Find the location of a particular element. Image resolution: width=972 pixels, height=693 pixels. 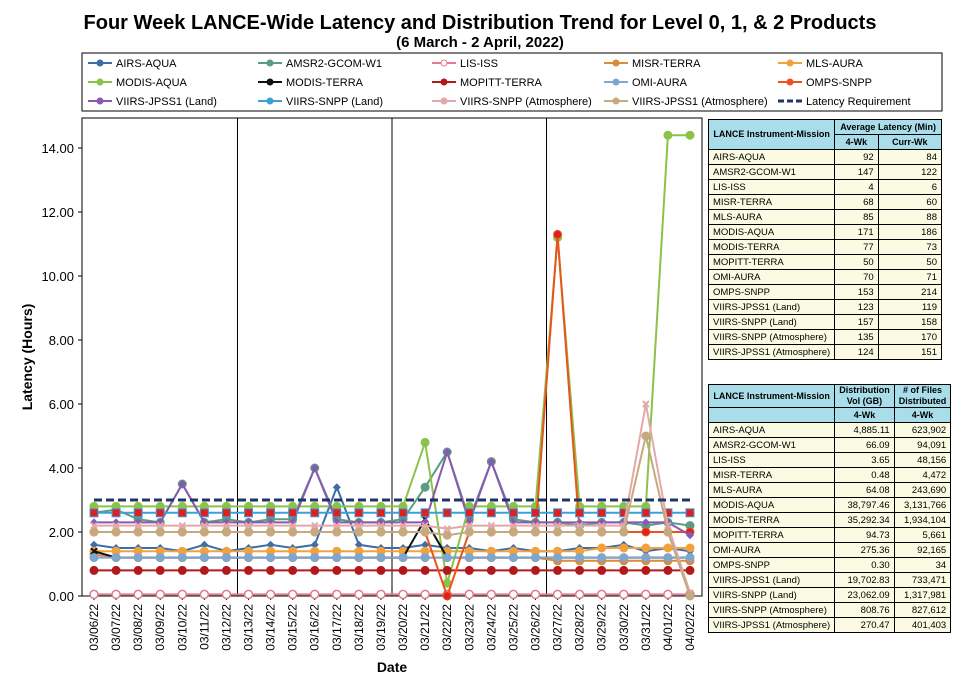

table2-row: VIIRS-JPSS1 (Land) 19,702.83 733,471 is located at coordinates (829, 580).